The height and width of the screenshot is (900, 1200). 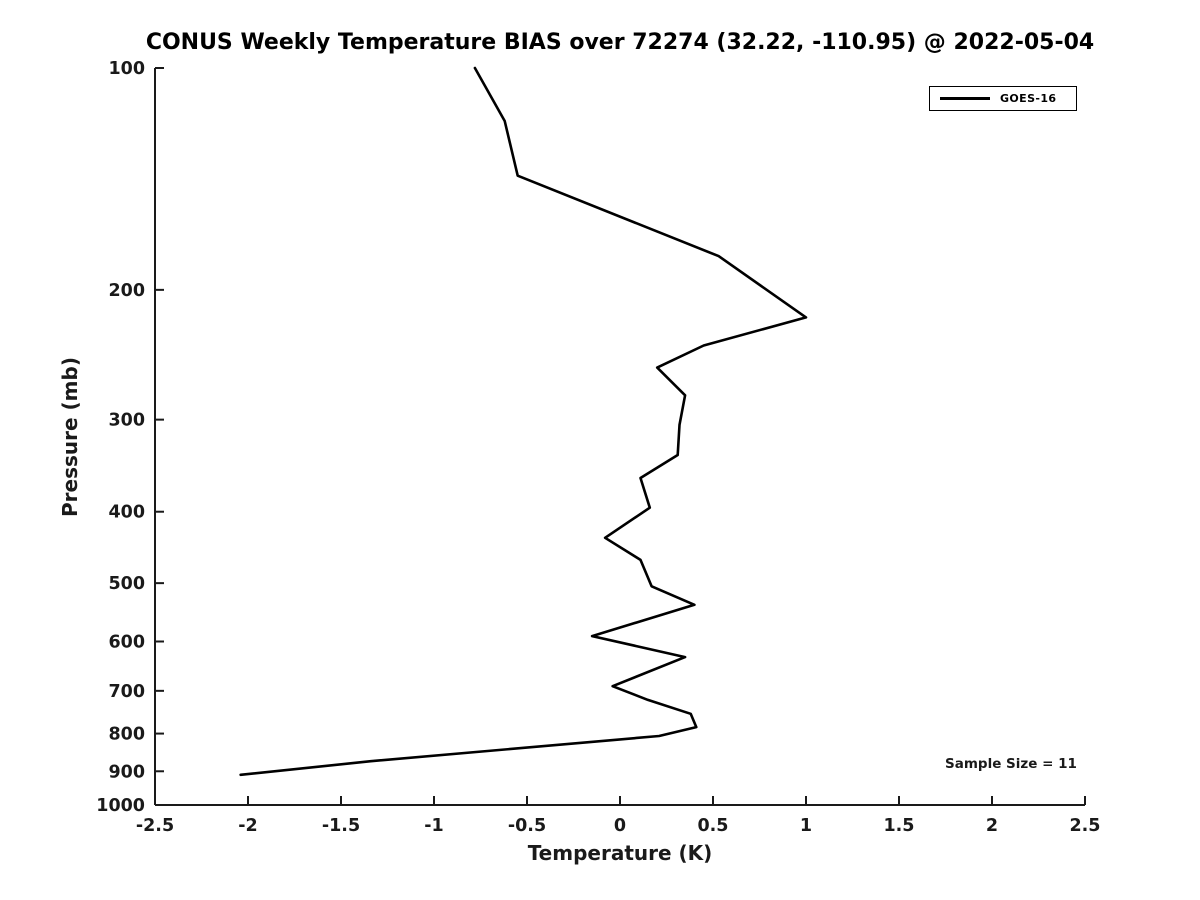 I want to click on sample-size-label: Sample Size = 11, so click(x=1011, y=764).